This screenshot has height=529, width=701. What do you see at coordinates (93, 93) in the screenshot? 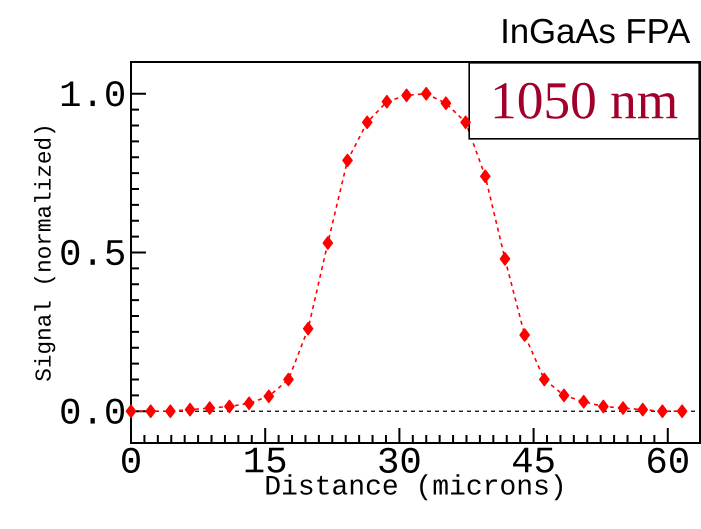
I see `y-tick-label: 1.0` at bounding box center [93, 93].